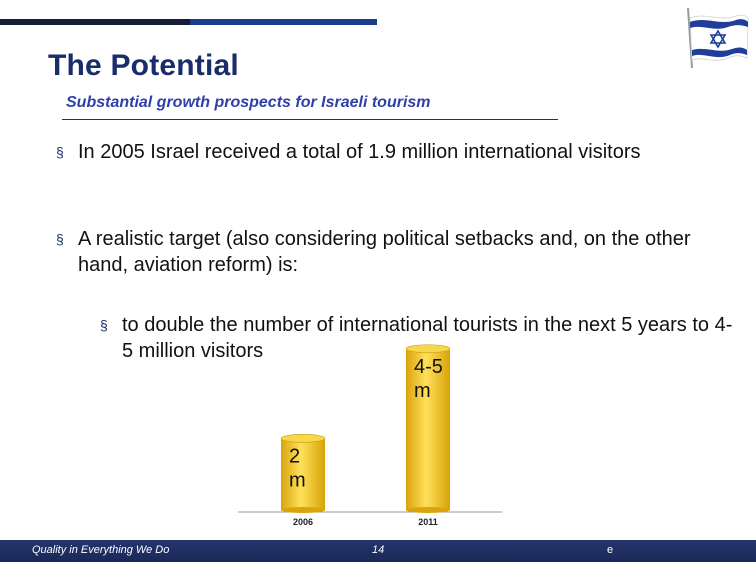 The width and height of the screenshot is (756, 576). Describe the element at coordinates (610, 550) in the screenshot. I see `footer-right-text: e` at that location.